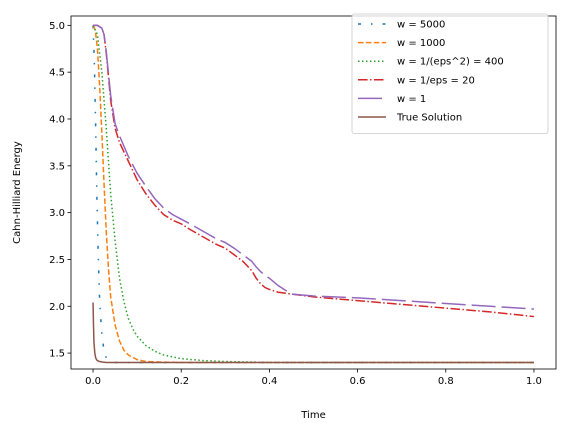  Describe the element at coordinates (57, 73) in the screenshot. I see `y-tick-label: 4.5` at that location.